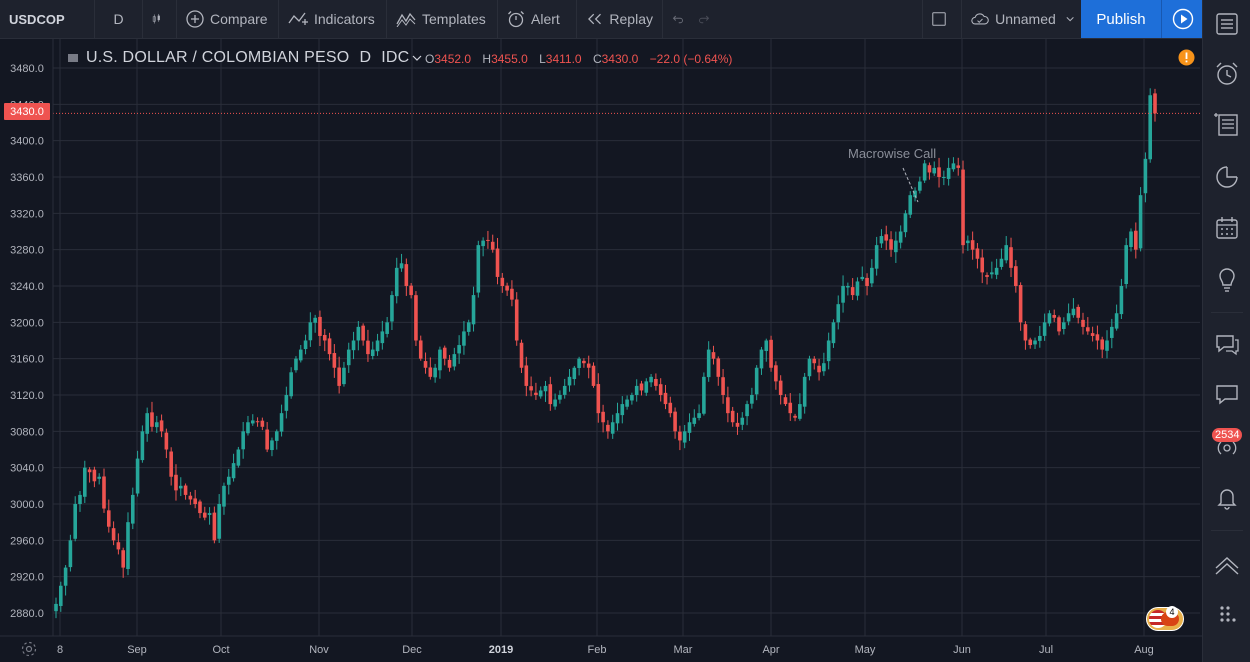  What do you see at coordinates (1227, 228) in the screenshot?
I see `calendar-icon` at bounding box center [1227, 228].